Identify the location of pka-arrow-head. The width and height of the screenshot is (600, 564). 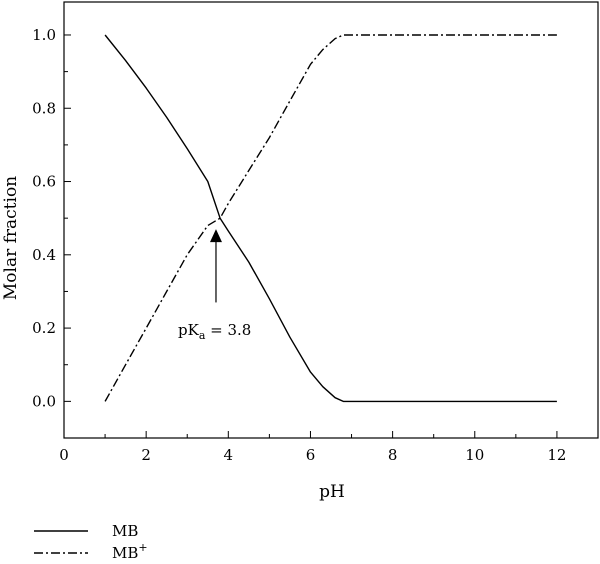
(215, 236).